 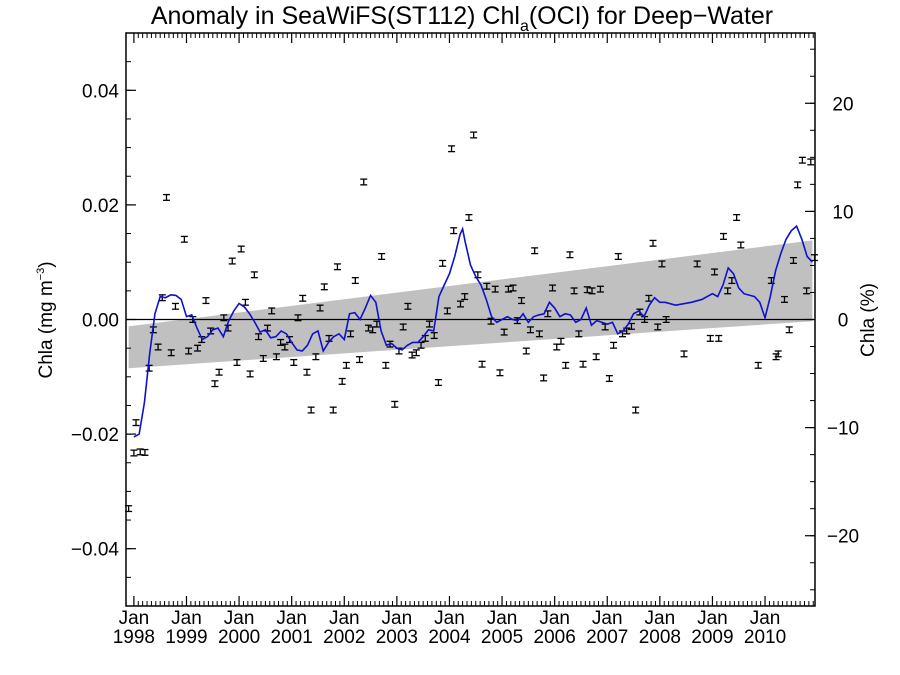 I want to click on x-tick-year: 1999, so click(x=186, y=637).